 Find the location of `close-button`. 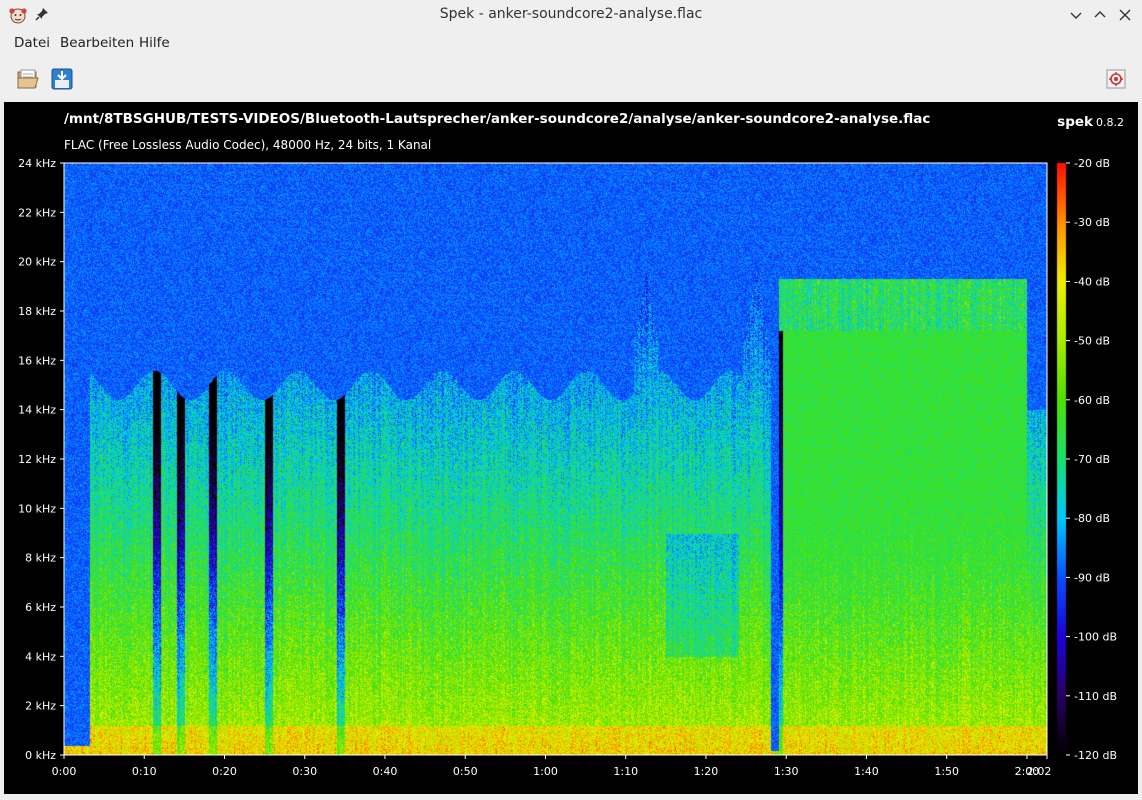

close-button is located at coordinates (1125, 15).